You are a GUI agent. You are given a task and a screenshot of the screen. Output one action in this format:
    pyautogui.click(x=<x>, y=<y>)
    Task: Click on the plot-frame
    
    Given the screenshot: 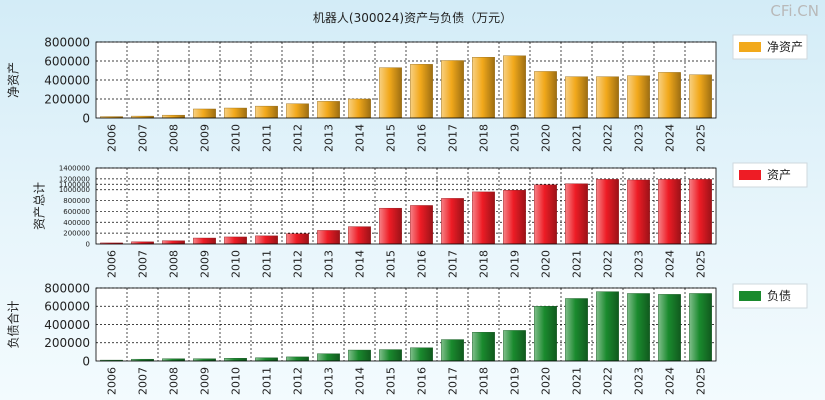 What is the action you would take?
    pyautogui.click(x=406, y=206)
    